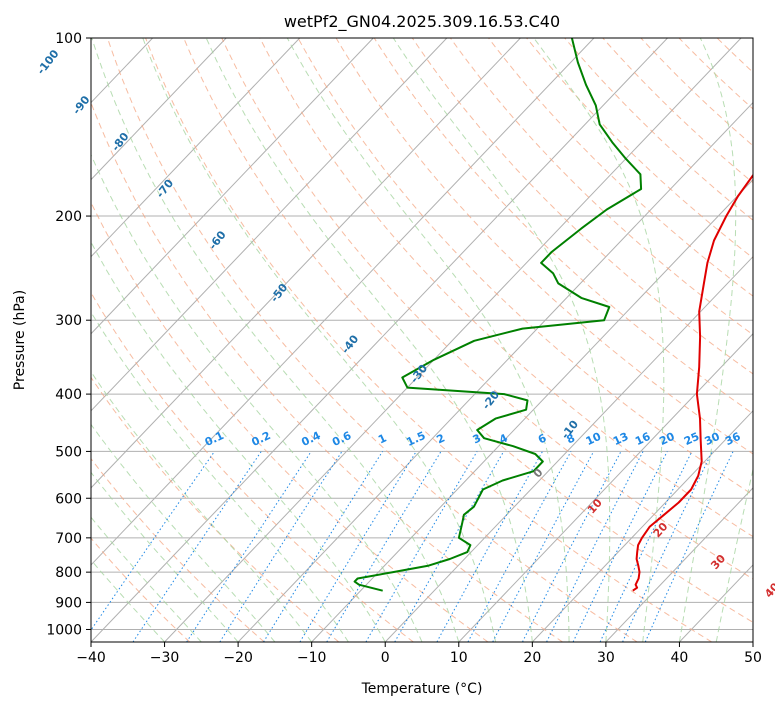 The height and width of the screenshot is (708, 775). I want to click on temperature-profile, so click(692, 382).